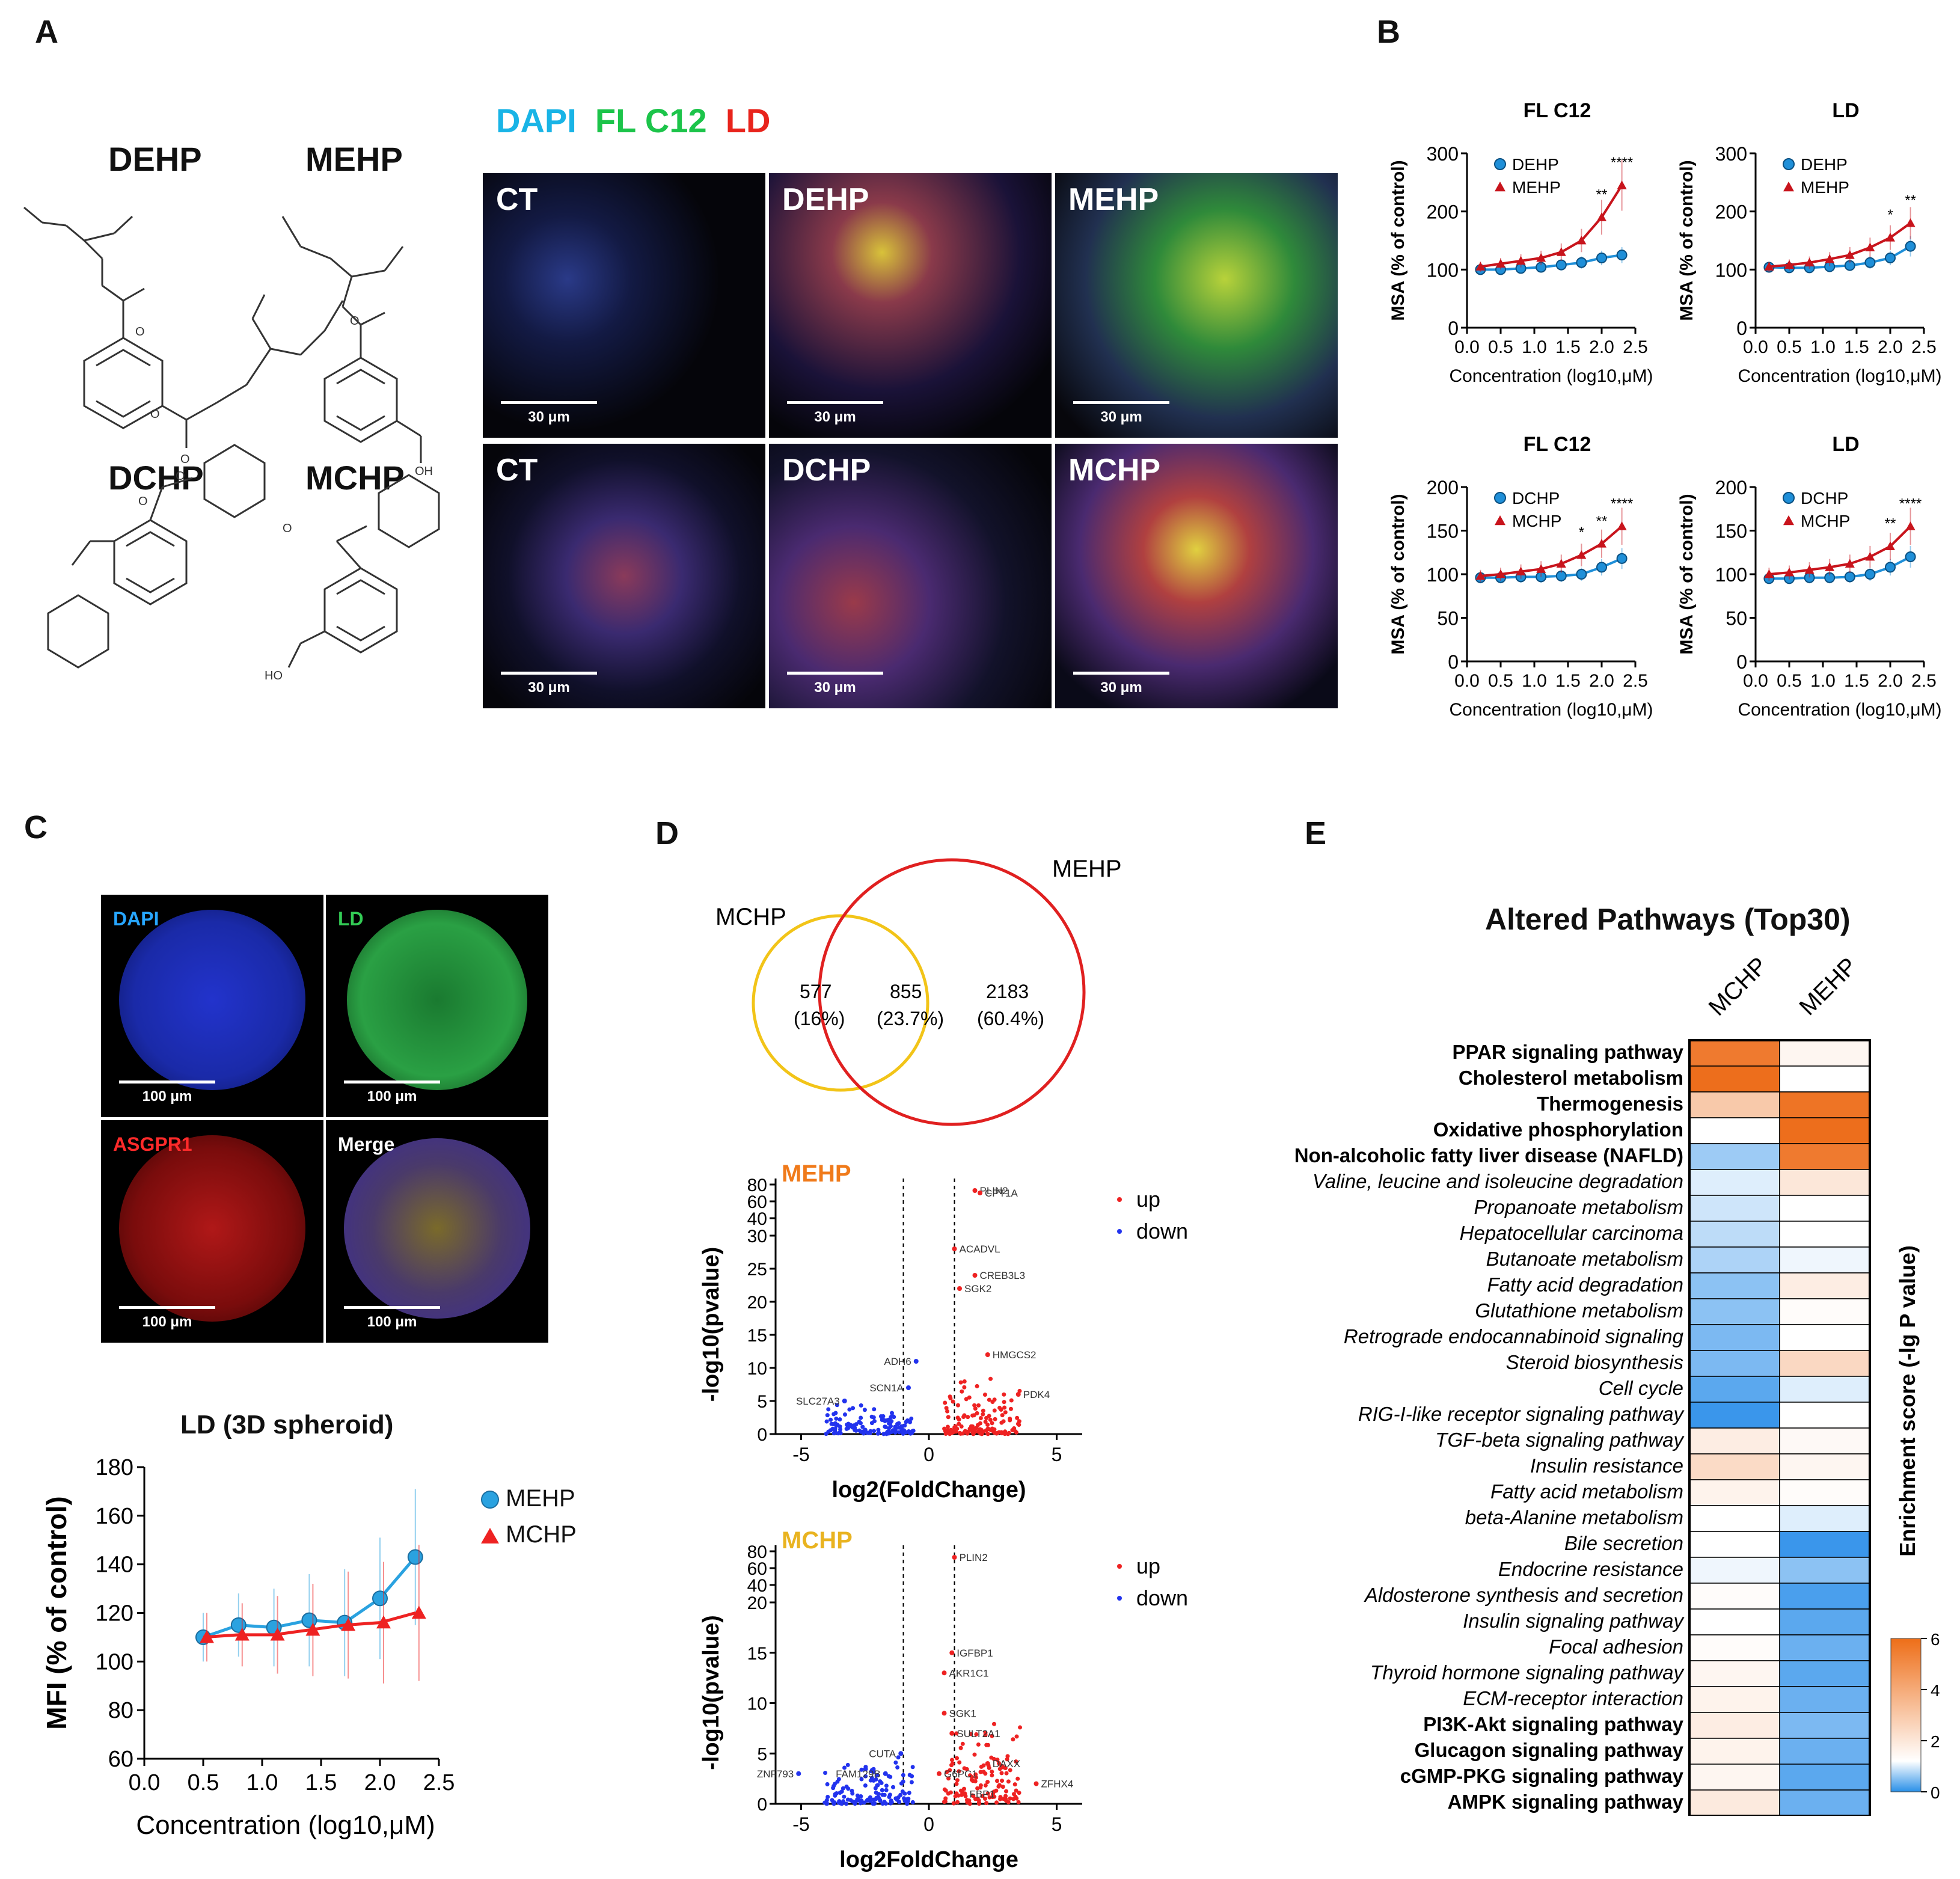 The image size is (1960, 1879). I want to click on svg-text: O, so click(287, 528).